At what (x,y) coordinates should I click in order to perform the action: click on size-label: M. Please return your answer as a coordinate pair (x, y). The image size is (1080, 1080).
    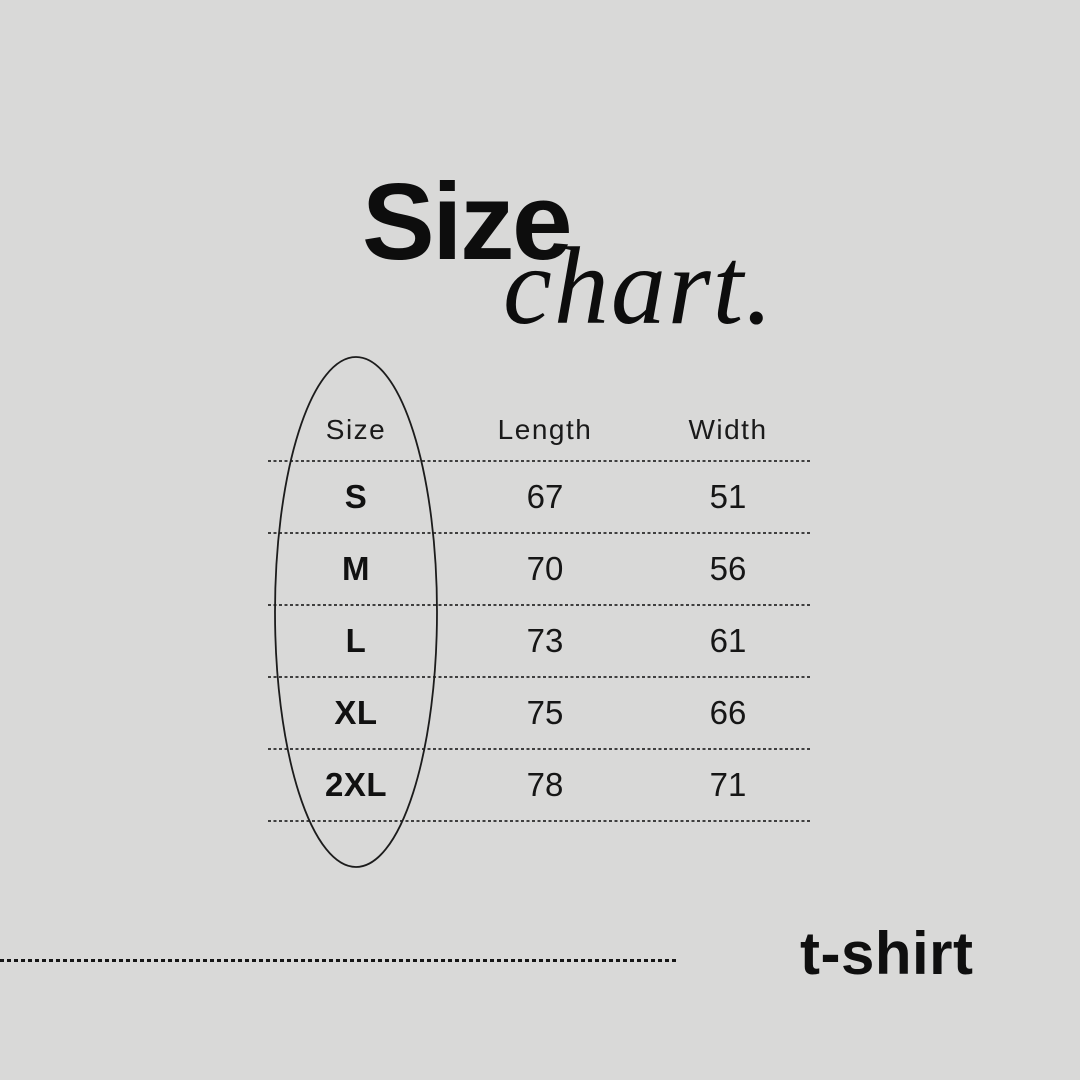
    Looking at the image, I should click on (356, 568).